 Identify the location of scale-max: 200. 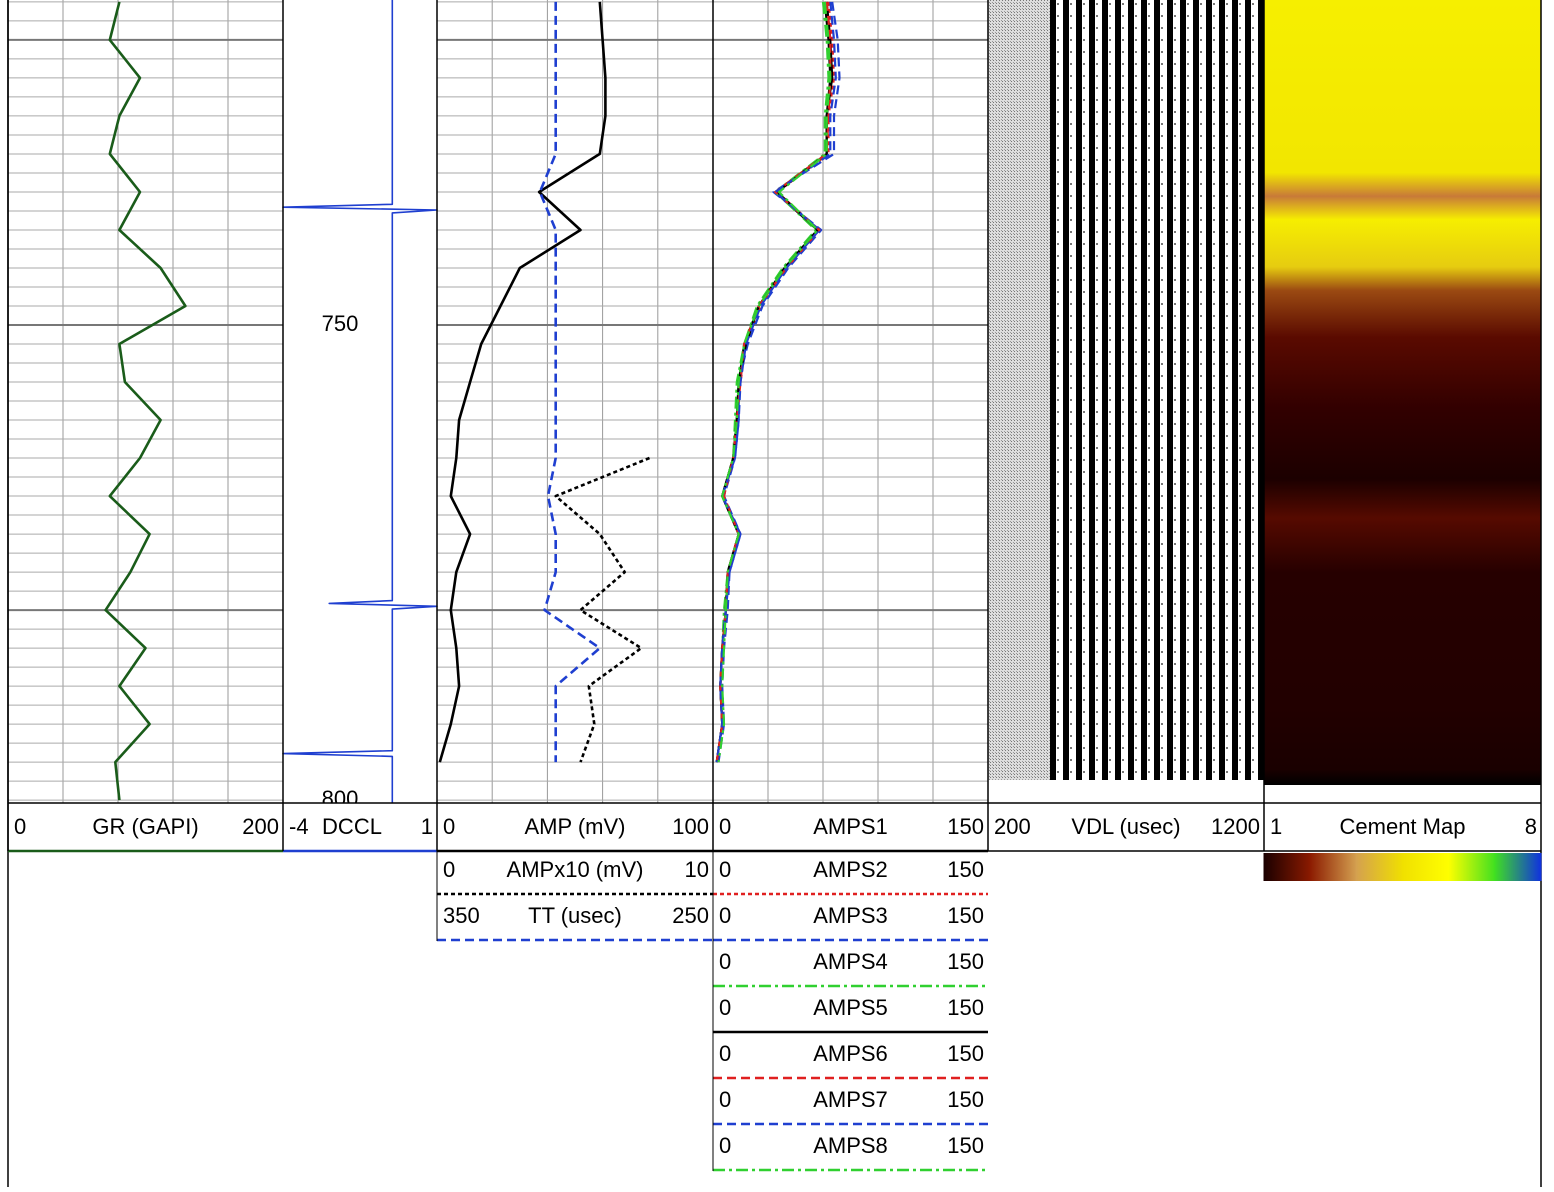
(260, 826).